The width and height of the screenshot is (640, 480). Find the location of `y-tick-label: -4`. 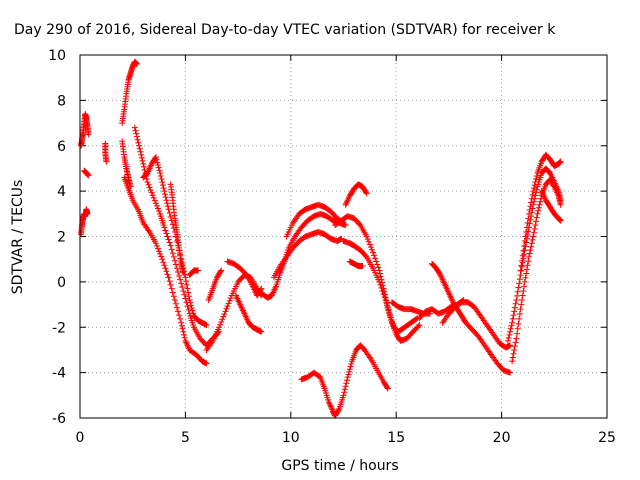

y-tick-label: -4 is located at coordinates (59, 374).